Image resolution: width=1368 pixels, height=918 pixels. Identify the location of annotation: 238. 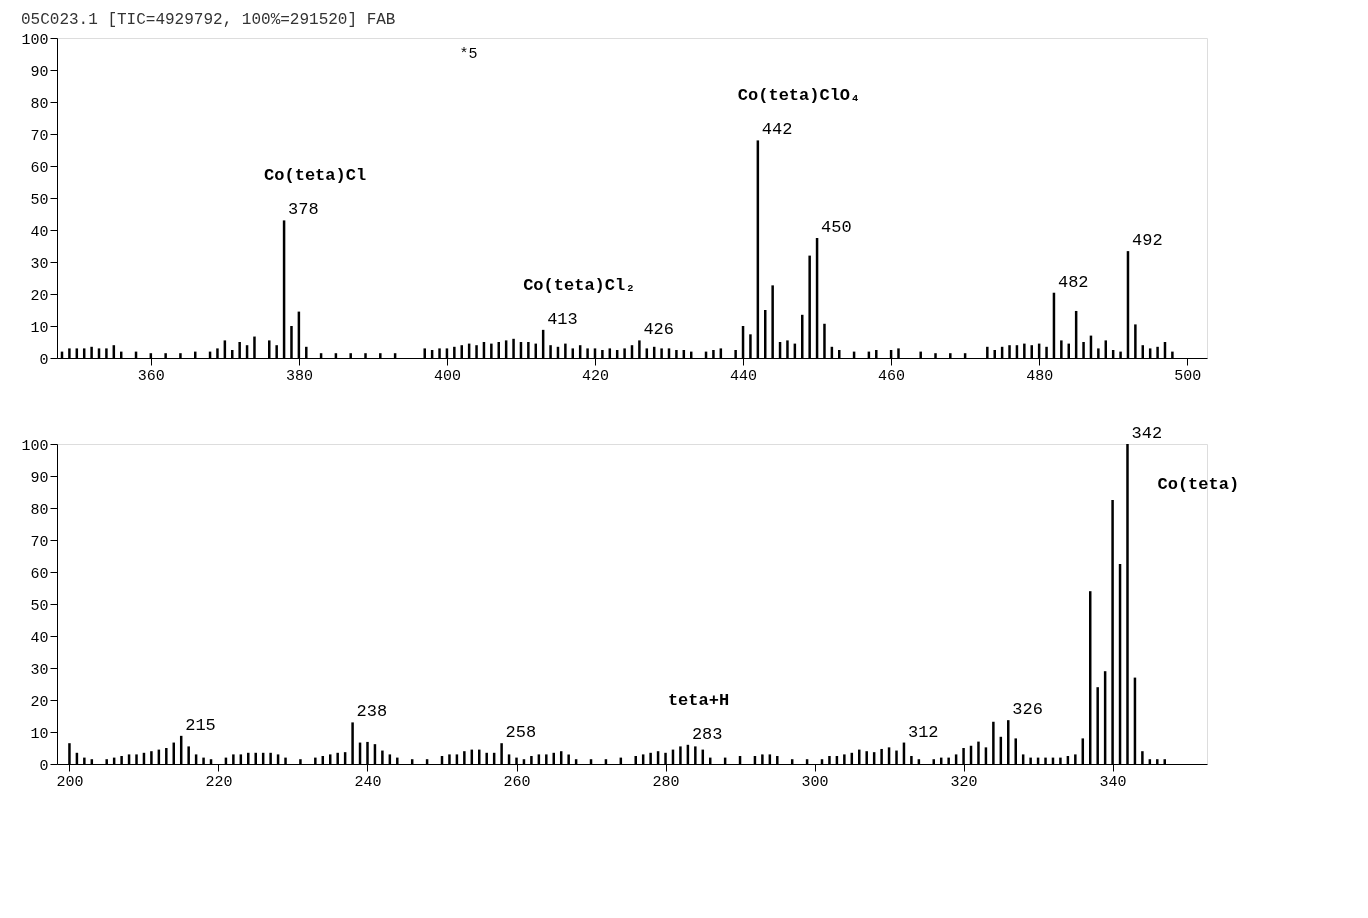
(372, 712).